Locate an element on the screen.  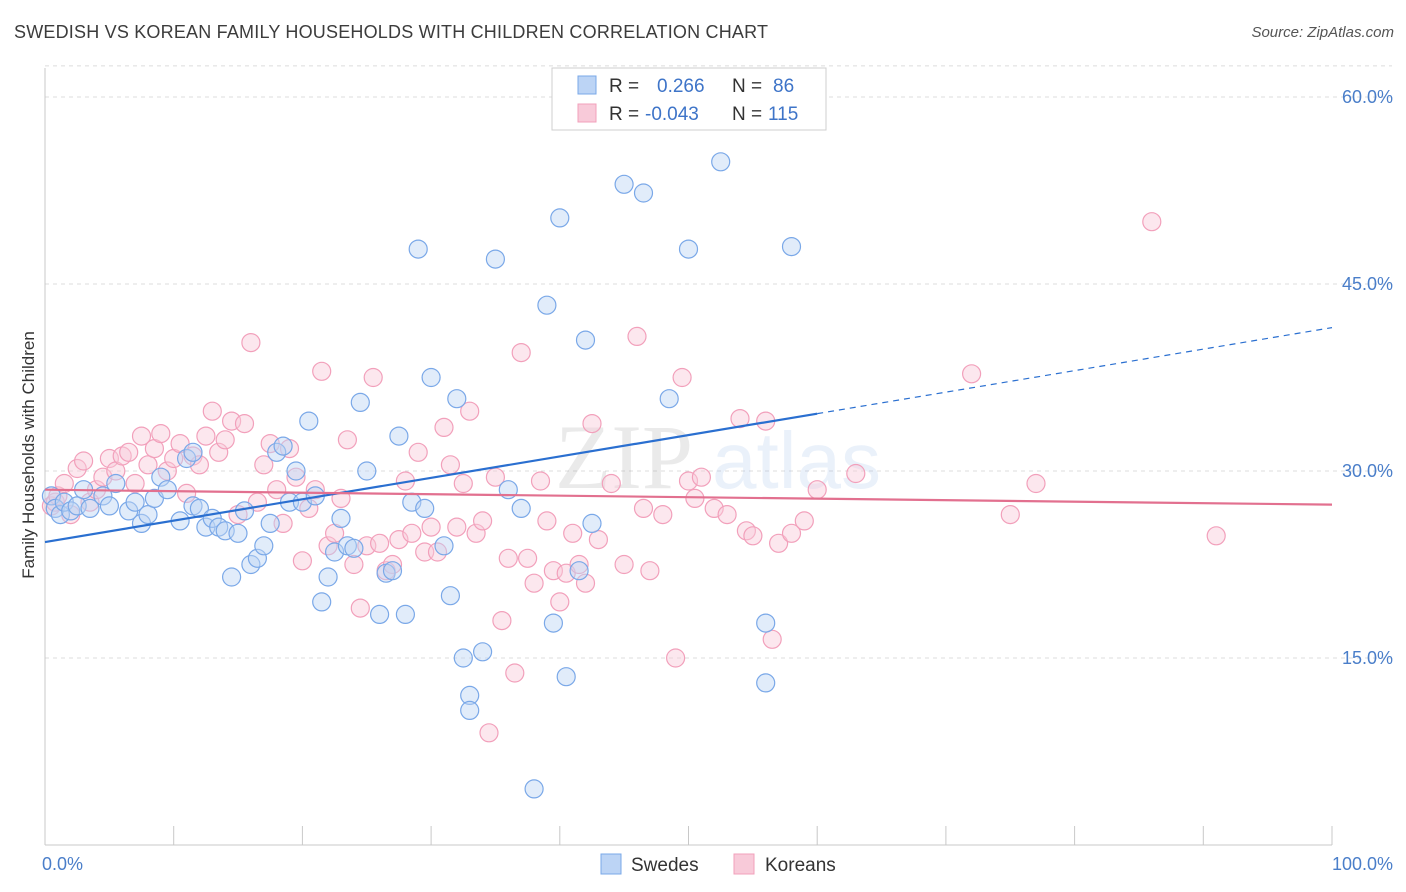
x-tick-label-min: 0.0% is located at coordinates (62, 864).